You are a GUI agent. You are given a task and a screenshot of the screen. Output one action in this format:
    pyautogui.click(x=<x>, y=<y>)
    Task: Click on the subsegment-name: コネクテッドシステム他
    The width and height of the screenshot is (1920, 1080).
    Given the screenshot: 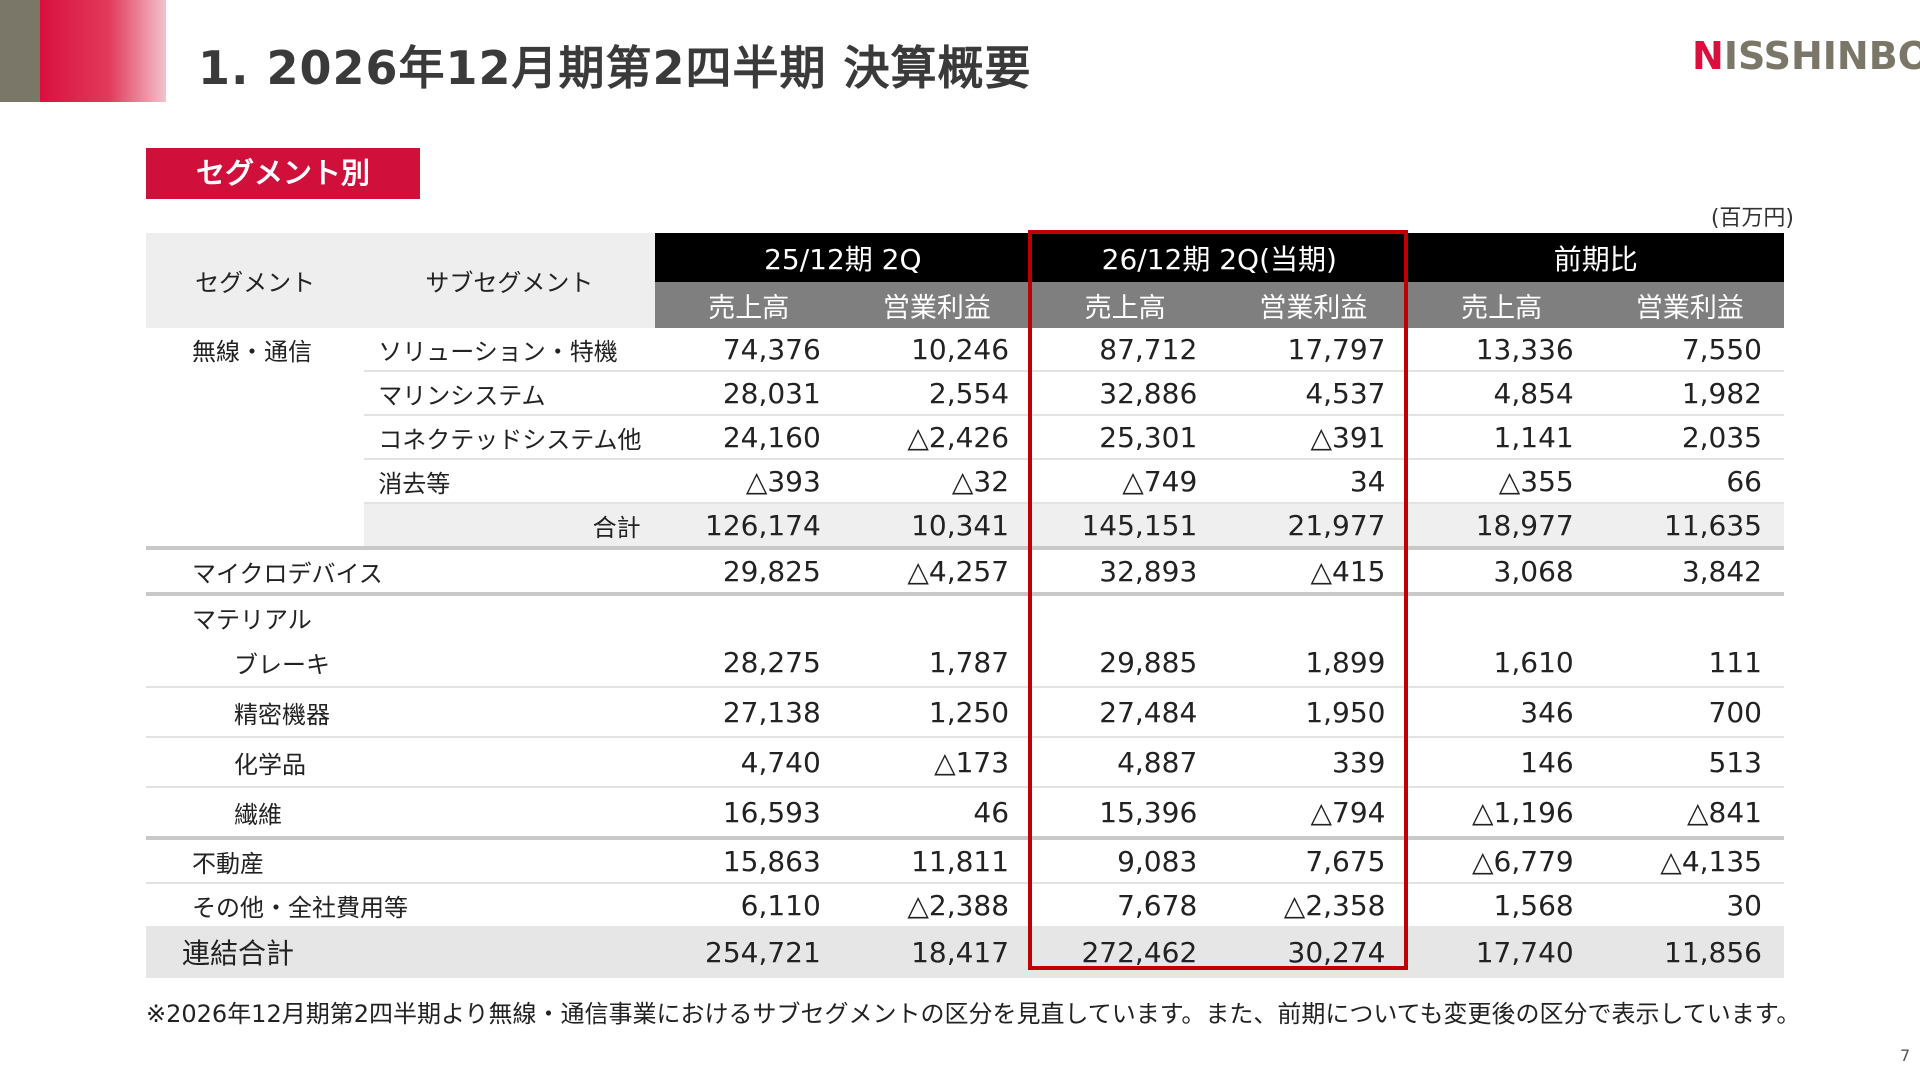 What is the action you would take?
    pyautogui.click(x=509, y=437)
    